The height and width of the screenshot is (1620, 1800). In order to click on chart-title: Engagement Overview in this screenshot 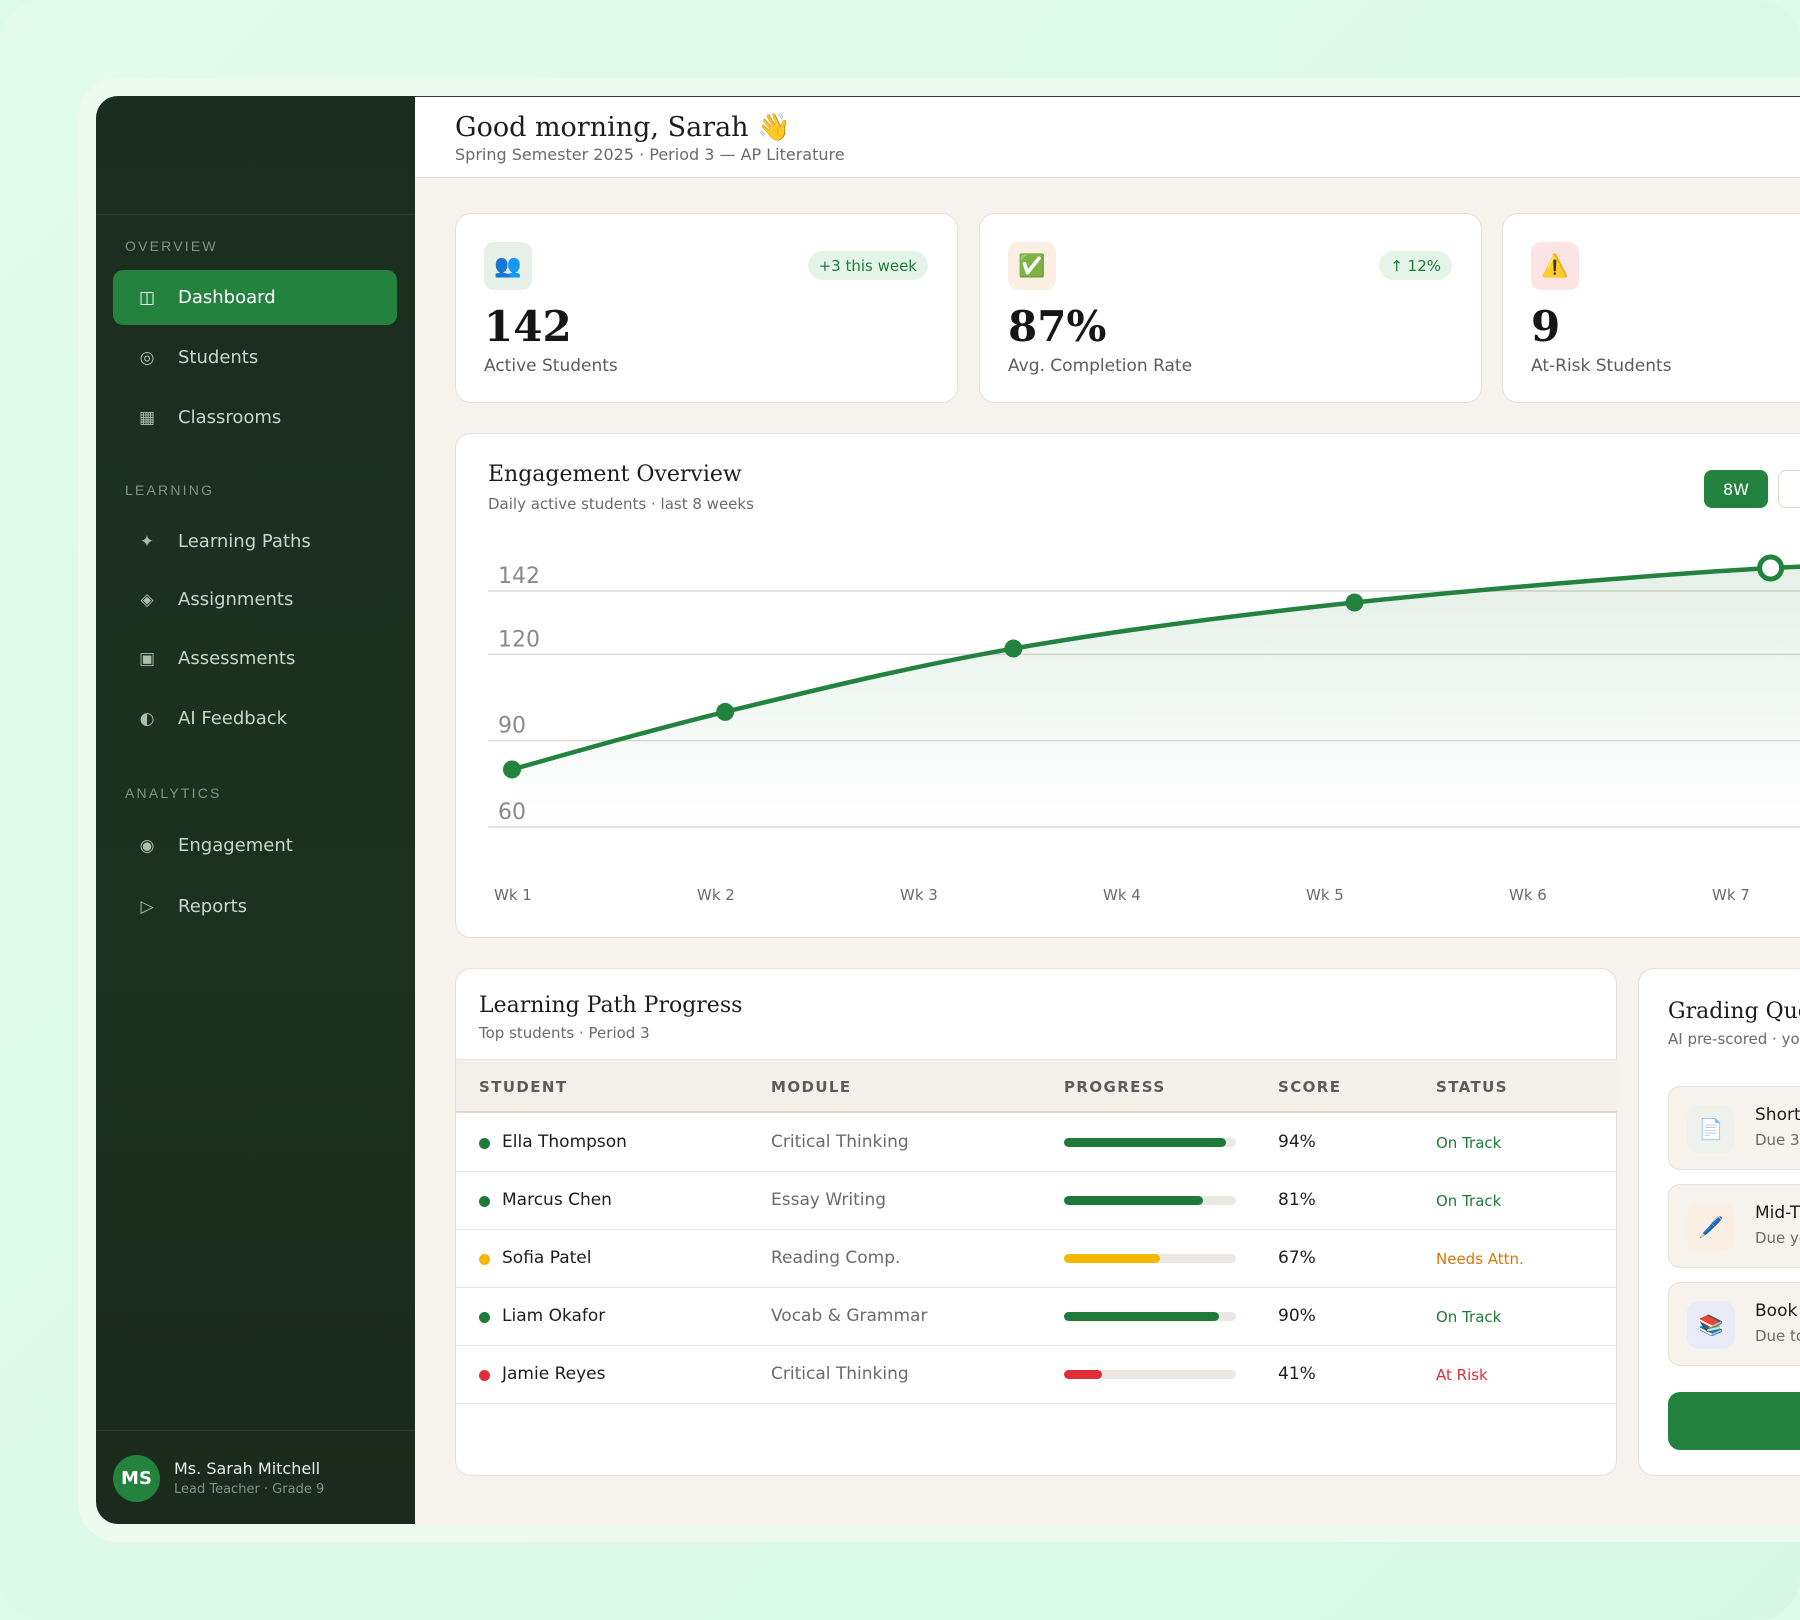, I will do `click(615, 474)`.